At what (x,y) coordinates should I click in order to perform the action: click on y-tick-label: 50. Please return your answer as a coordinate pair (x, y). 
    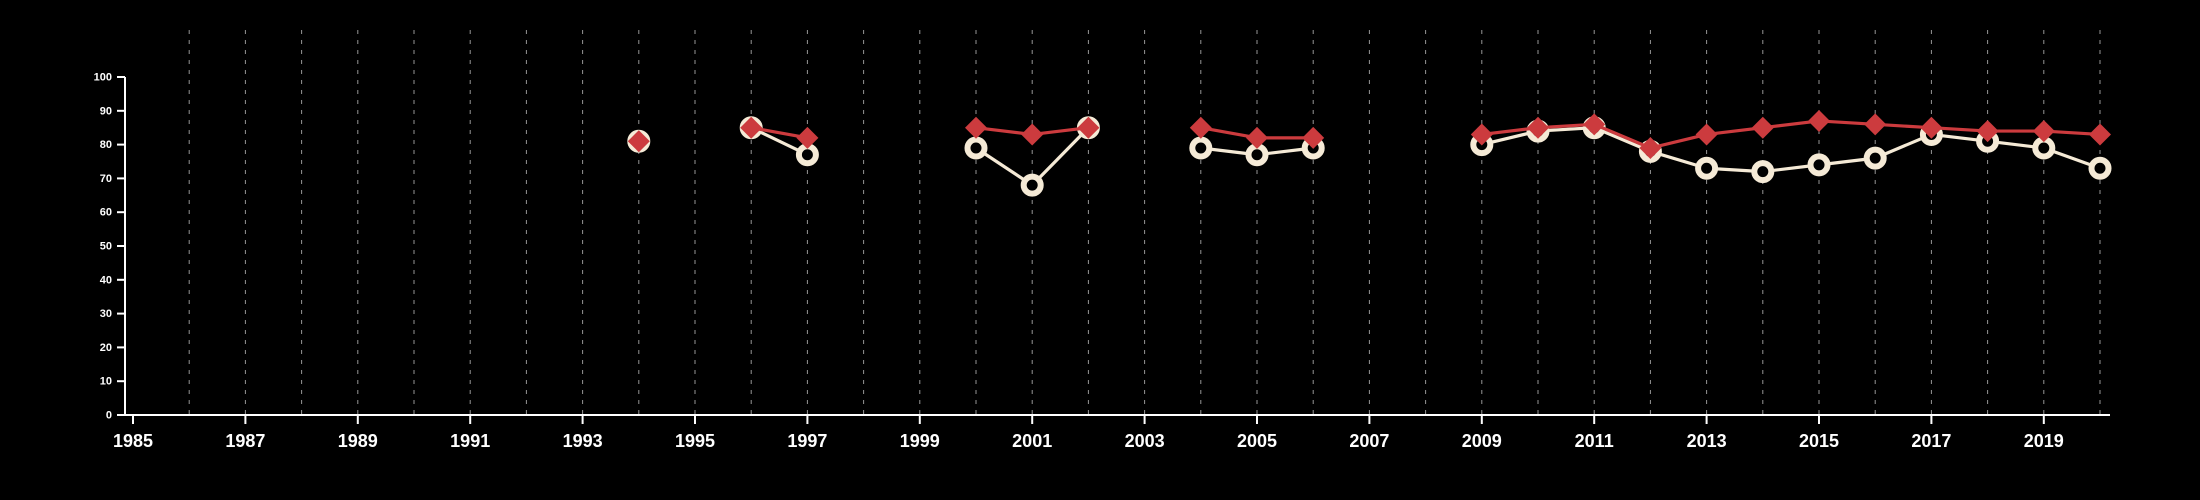
    Looking at the image, I should click on (106, 247).